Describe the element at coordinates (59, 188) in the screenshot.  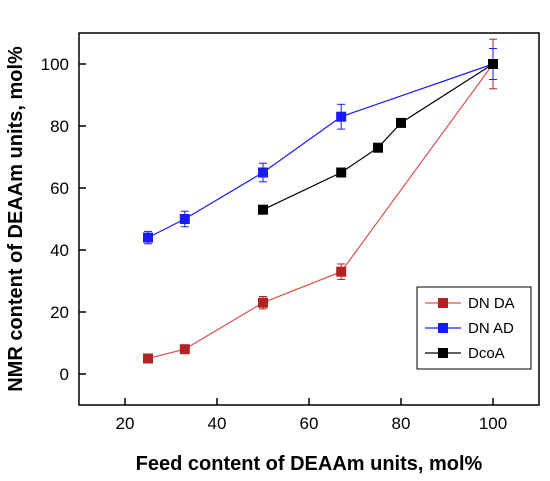
I see `y-tick-label: 60` at that location.